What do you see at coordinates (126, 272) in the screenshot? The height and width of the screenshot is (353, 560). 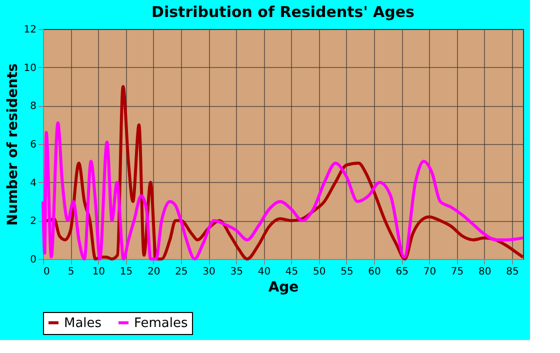 I see `x-tick-label: 15` at bounding box center [126, 272].